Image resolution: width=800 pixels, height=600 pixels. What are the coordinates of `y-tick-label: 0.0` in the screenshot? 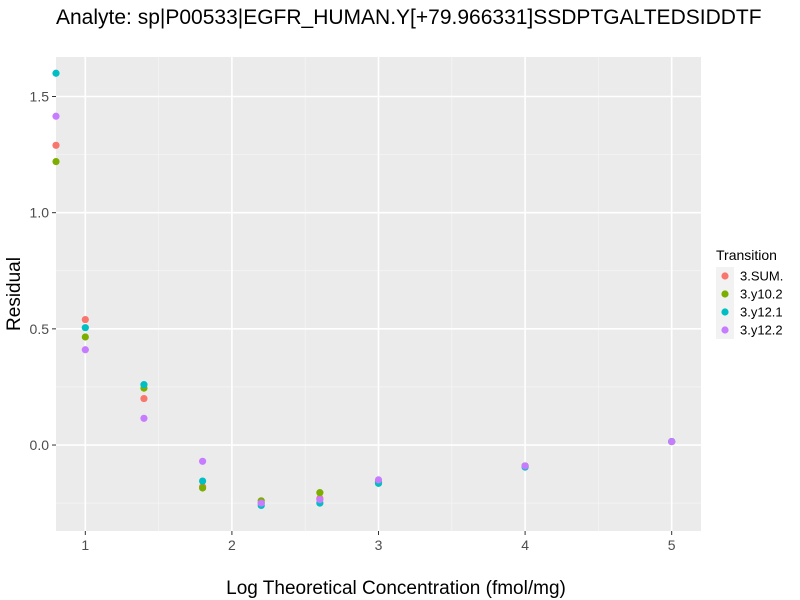 It's located at (40, 445).